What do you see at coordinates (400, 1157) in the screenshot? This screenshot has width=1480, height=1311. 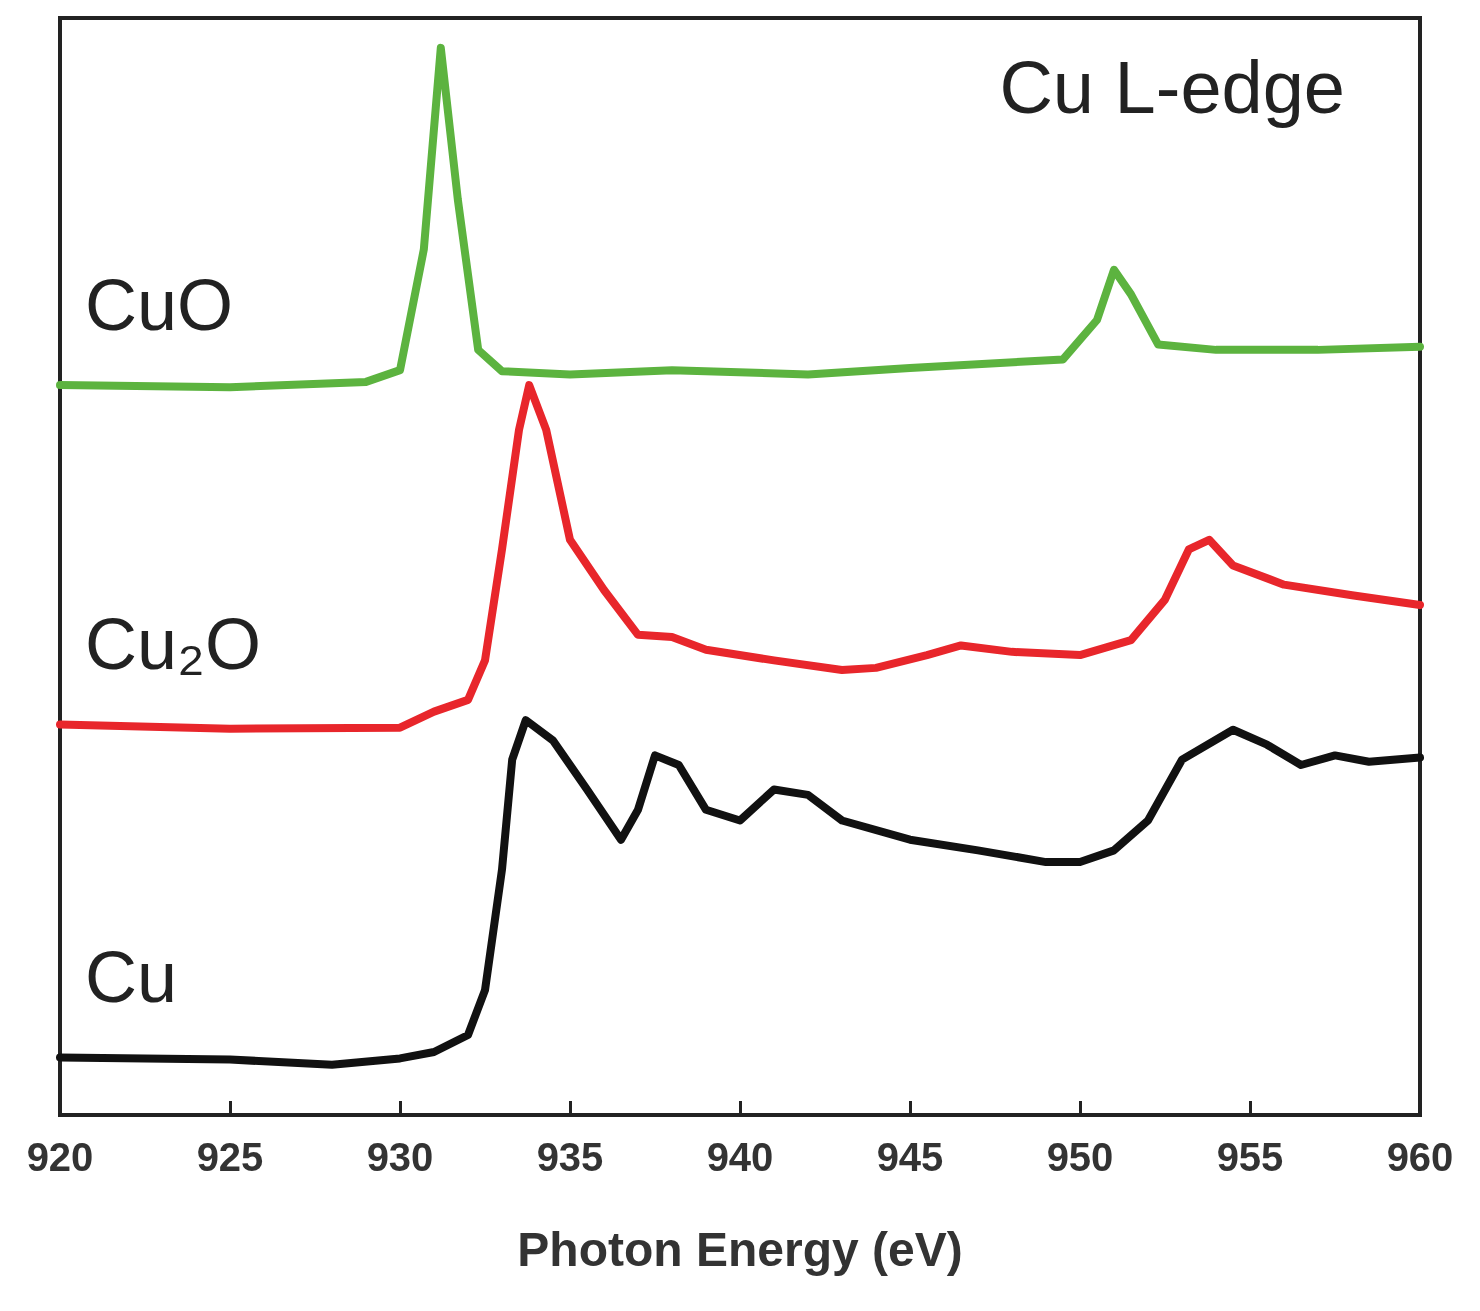 I see `x-tick-label: 930` at bounding box center [400, 1157].